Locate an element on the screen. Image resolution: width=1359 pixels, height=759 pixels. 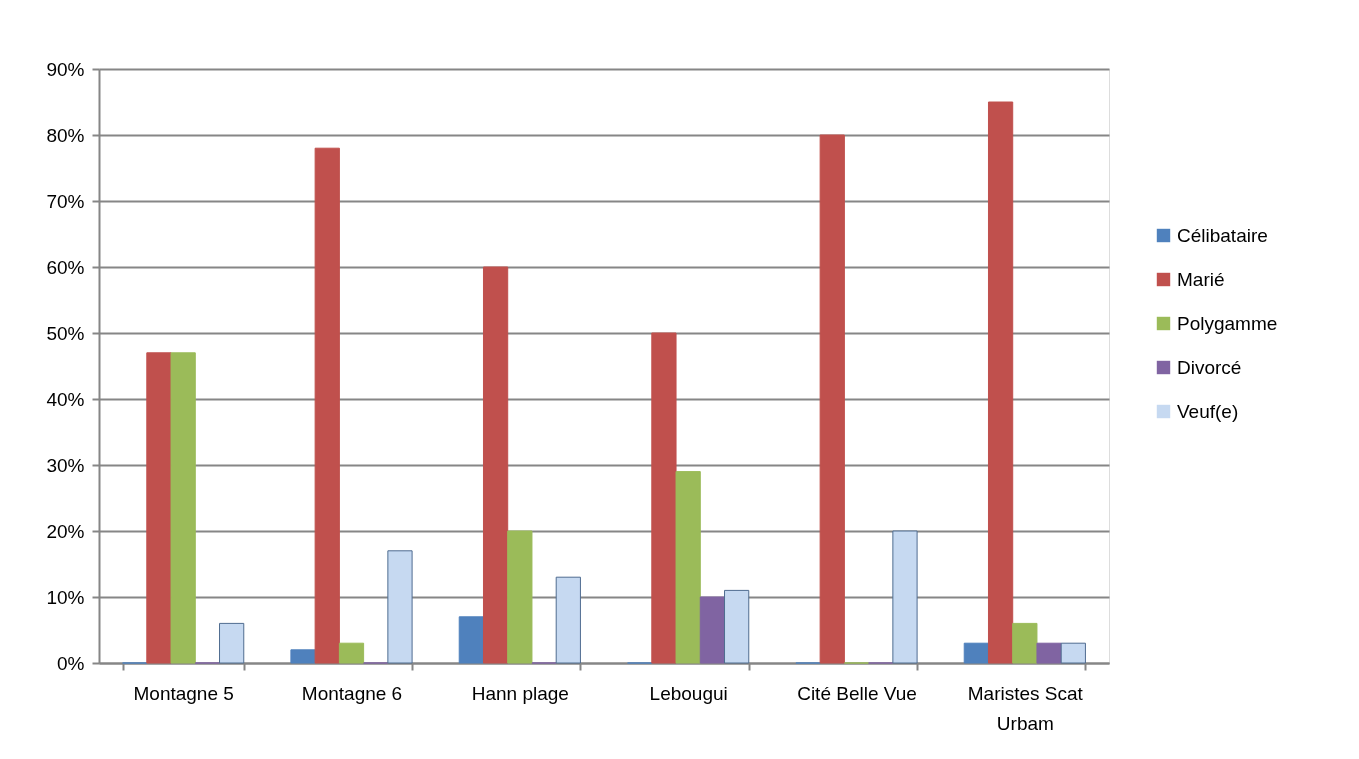
y-tick-label: 80% is located at coordinates (65, 135).